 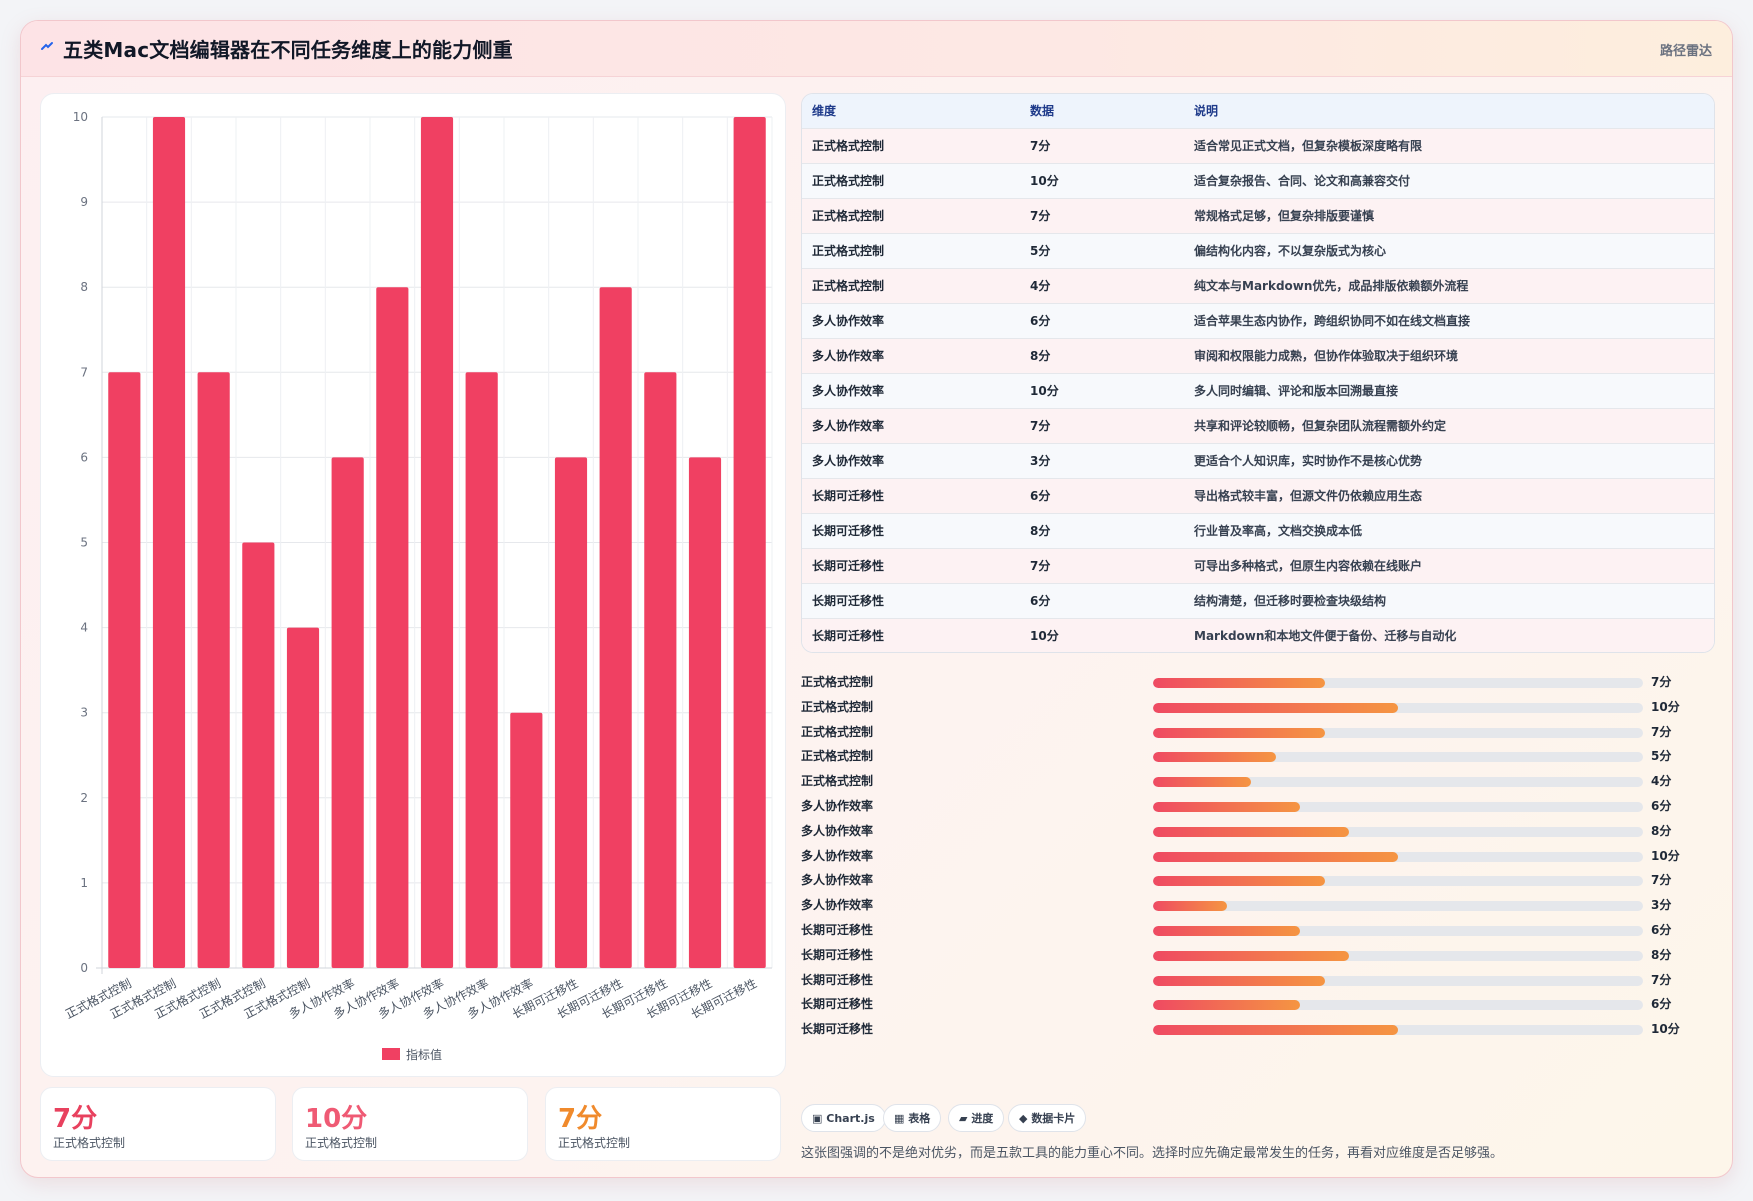 I want to click on description-cell: 多人同时编辑、评论和版本回溯最直接, so click(x=1449, y=390).